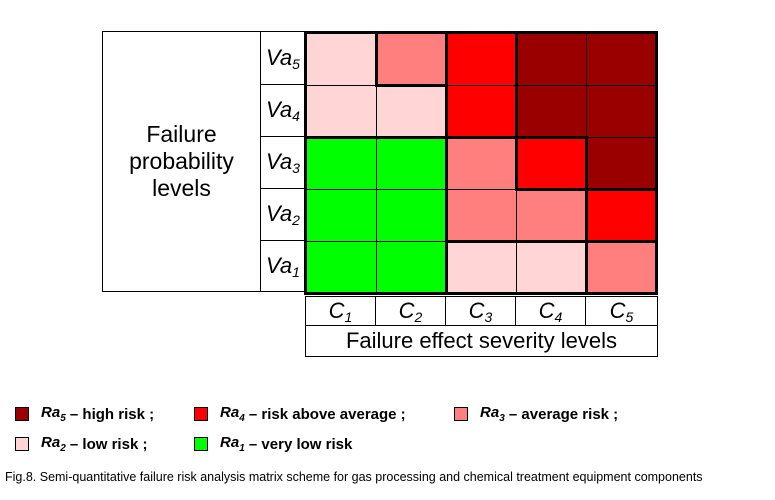 The height and width of the screenshot is (500, 775). What do you see at coordinates (656, 162) in the screenshot?
I see `matrix-frame-right` at bounding box center [656, 162].